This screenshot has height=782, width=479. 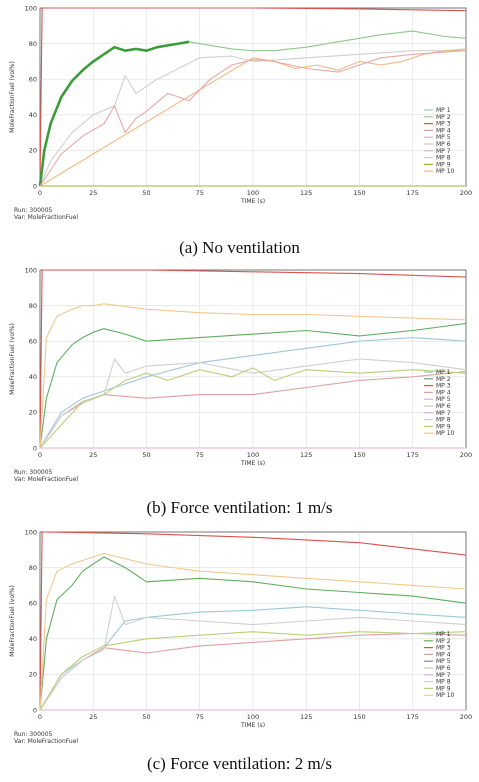 What do you see at coordinates (239, 507) in the screenshot?
I see `caption-b: (b) Force ventilation: 1 m/s` at bounding box center [239, 507].